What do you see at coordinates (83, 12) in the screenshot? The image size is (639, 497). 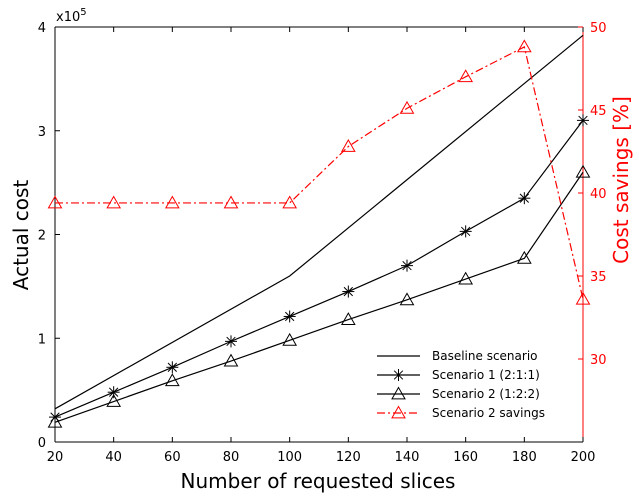 I see `y-axis-multiplier-exponent: 5` at bounding box center [83, 12].